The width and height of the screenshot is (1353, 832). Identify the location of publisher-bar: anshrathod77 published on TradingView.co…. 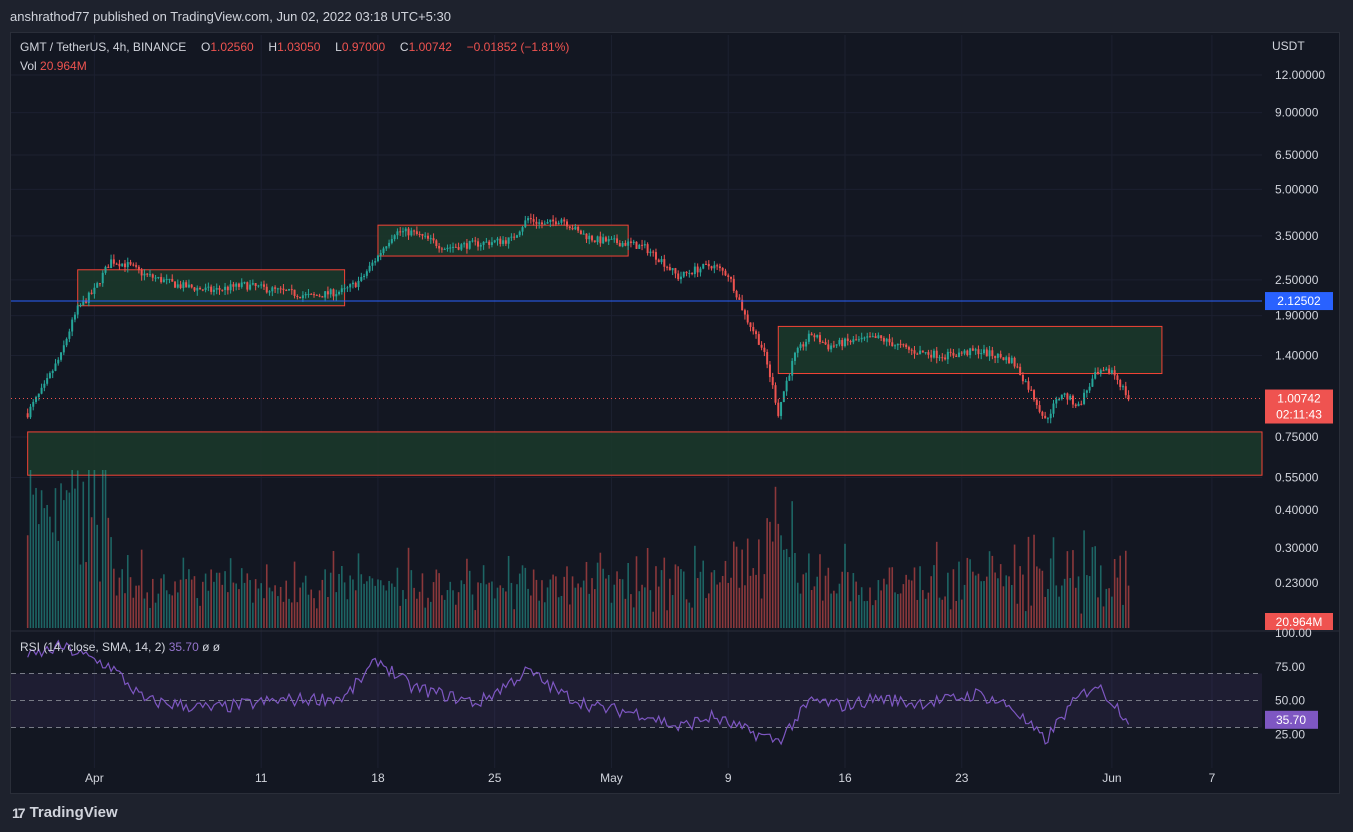
(676, 16).